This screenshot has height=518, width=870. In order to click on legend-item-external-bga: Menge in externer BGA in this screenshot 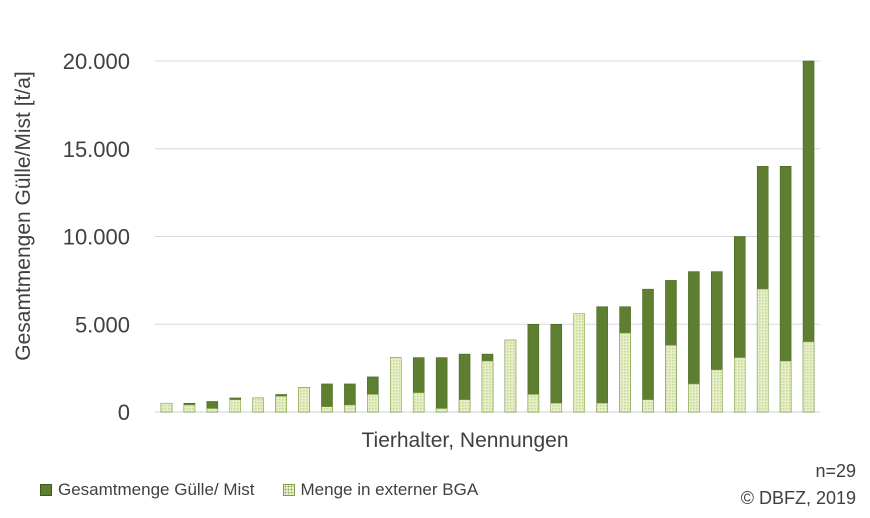, I will do `click(380, 490)`.